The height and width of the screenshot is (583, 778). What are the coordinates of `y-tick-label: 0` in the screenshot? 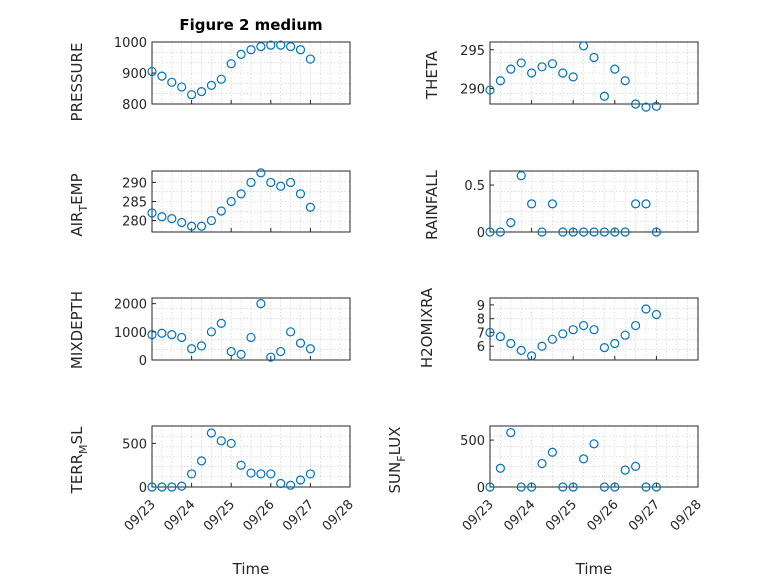 It's located at (481, 233).